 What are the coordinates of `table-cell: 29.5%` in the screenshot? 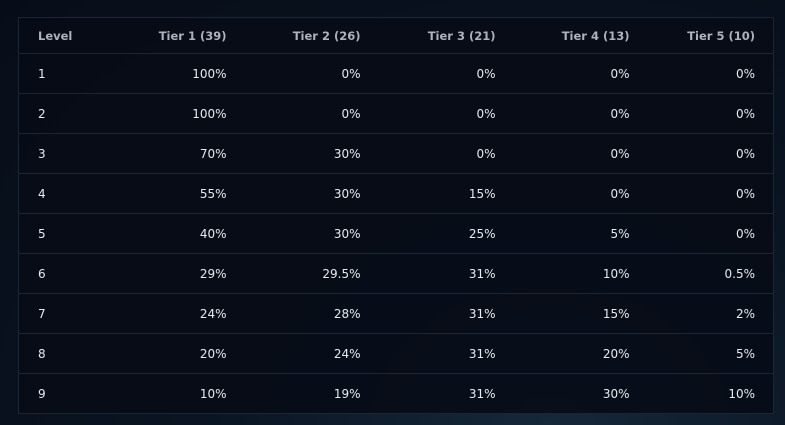 It's located at (293, 273).